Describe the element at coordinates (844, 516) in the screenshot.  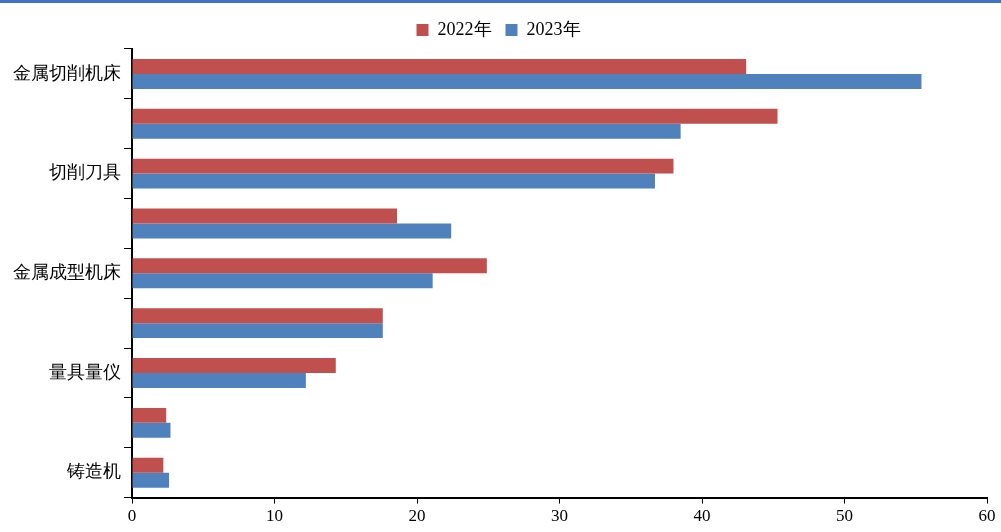
I see `x-tick-label: 50` at that location.